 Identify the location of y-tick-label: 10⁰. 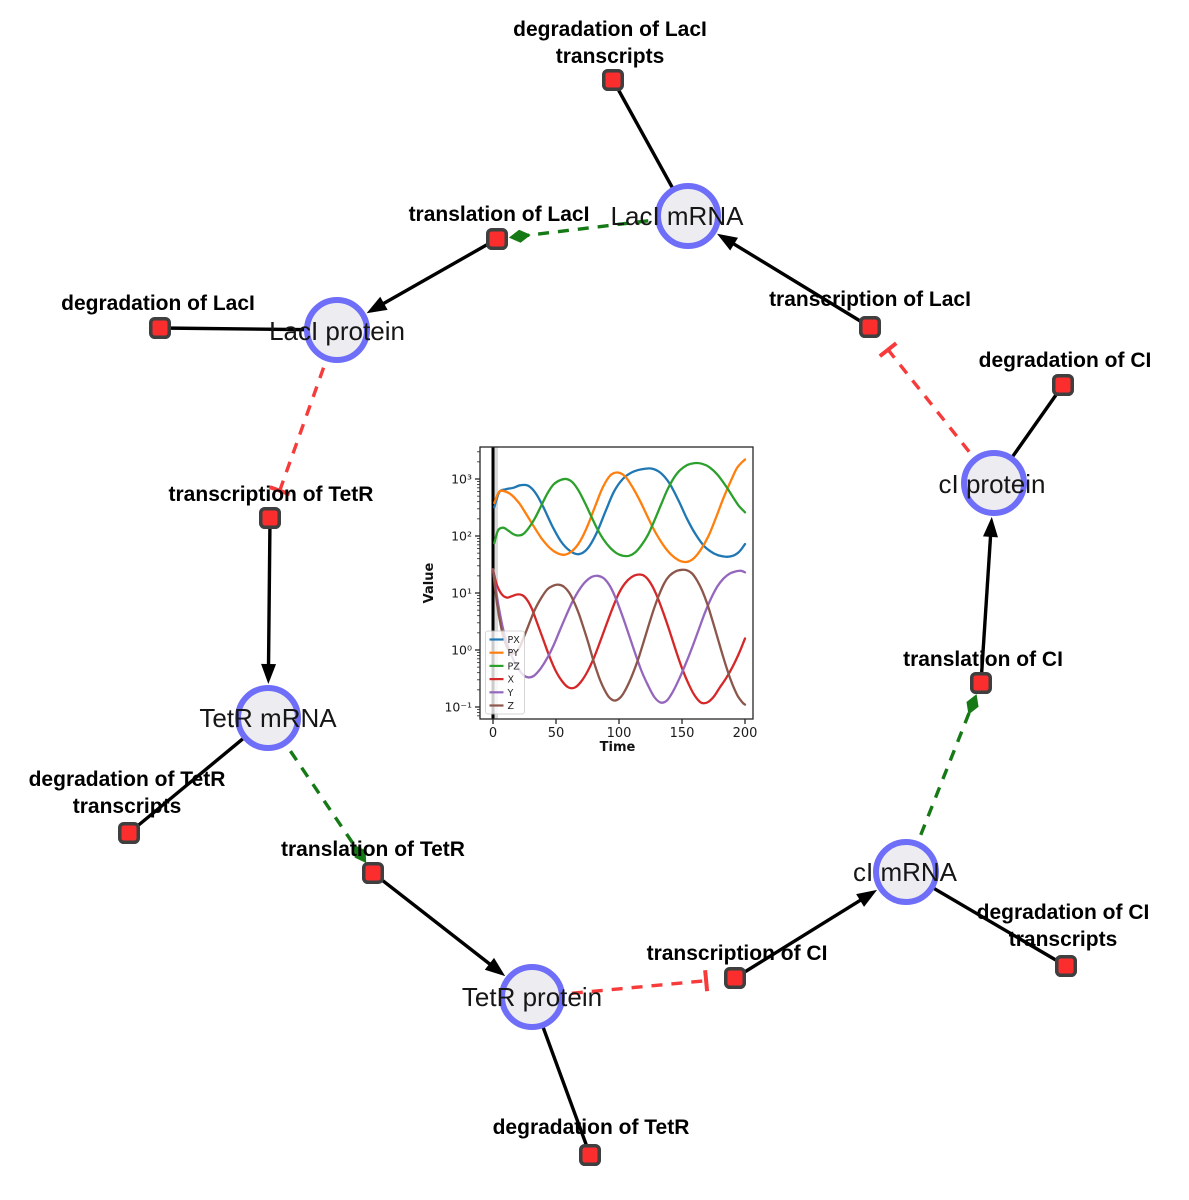
(461, 650).